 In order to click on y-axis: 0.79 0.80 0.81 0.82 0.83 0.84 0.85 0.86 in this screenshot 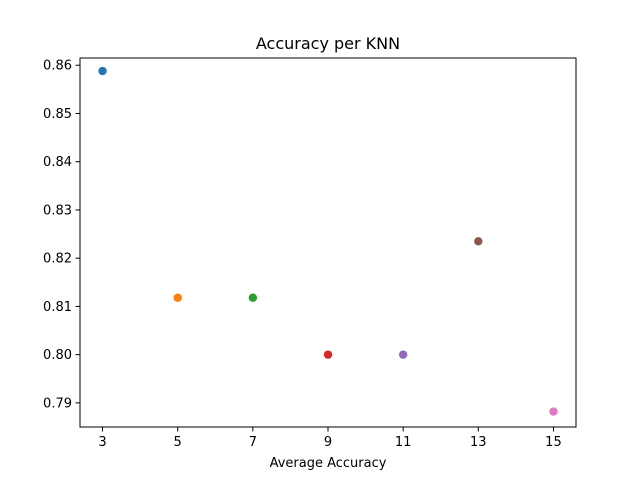, I will do `click(61, 235)`.